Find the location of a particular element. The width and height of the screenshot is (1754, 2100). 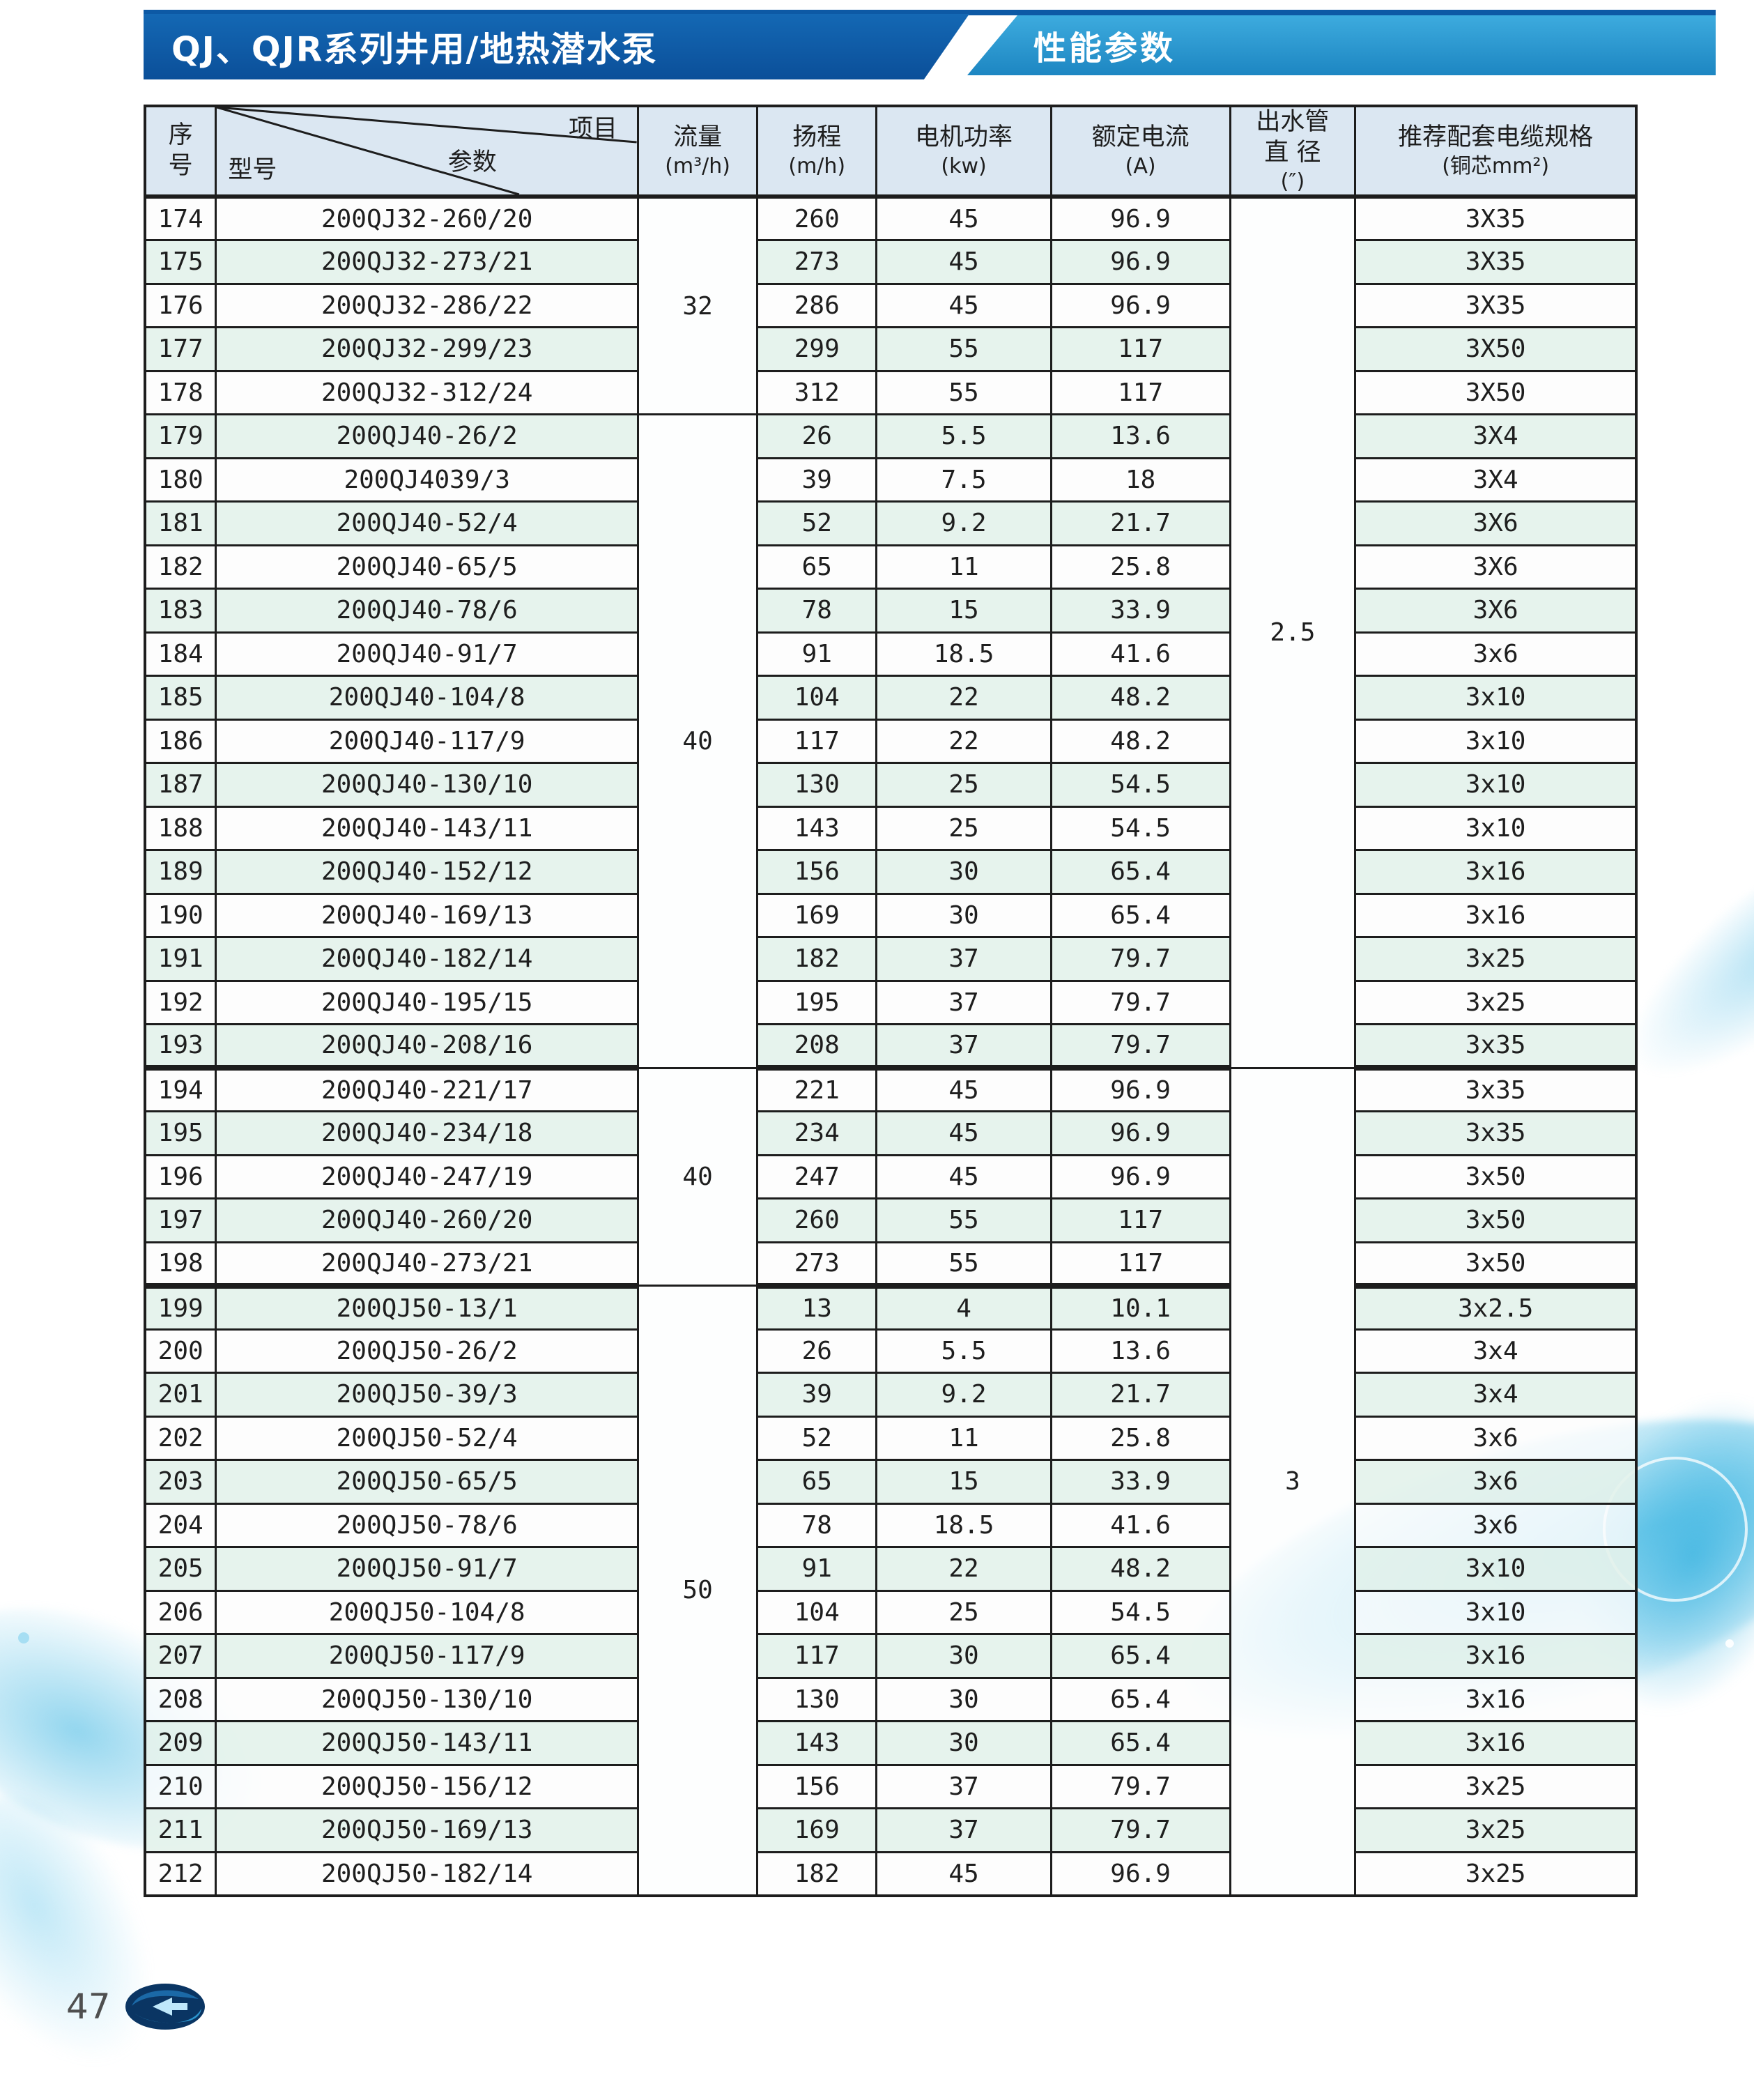

table-row: 210 200QJ50-156/12 156 37 79.7 3x25 is located at coordinates (891, 1786).